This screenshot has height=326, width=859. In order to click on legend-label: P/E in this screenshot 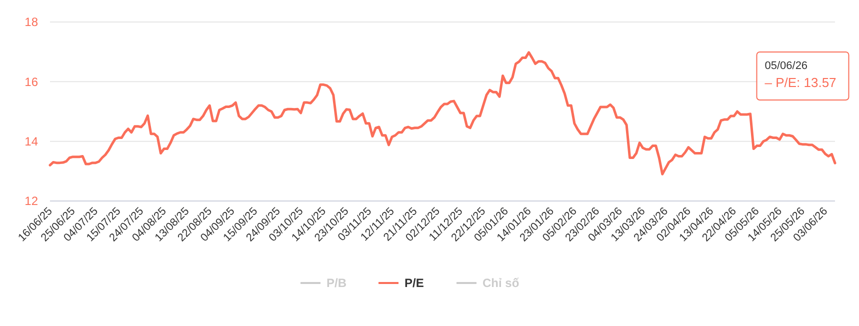, I will do `click(414, 283)`.